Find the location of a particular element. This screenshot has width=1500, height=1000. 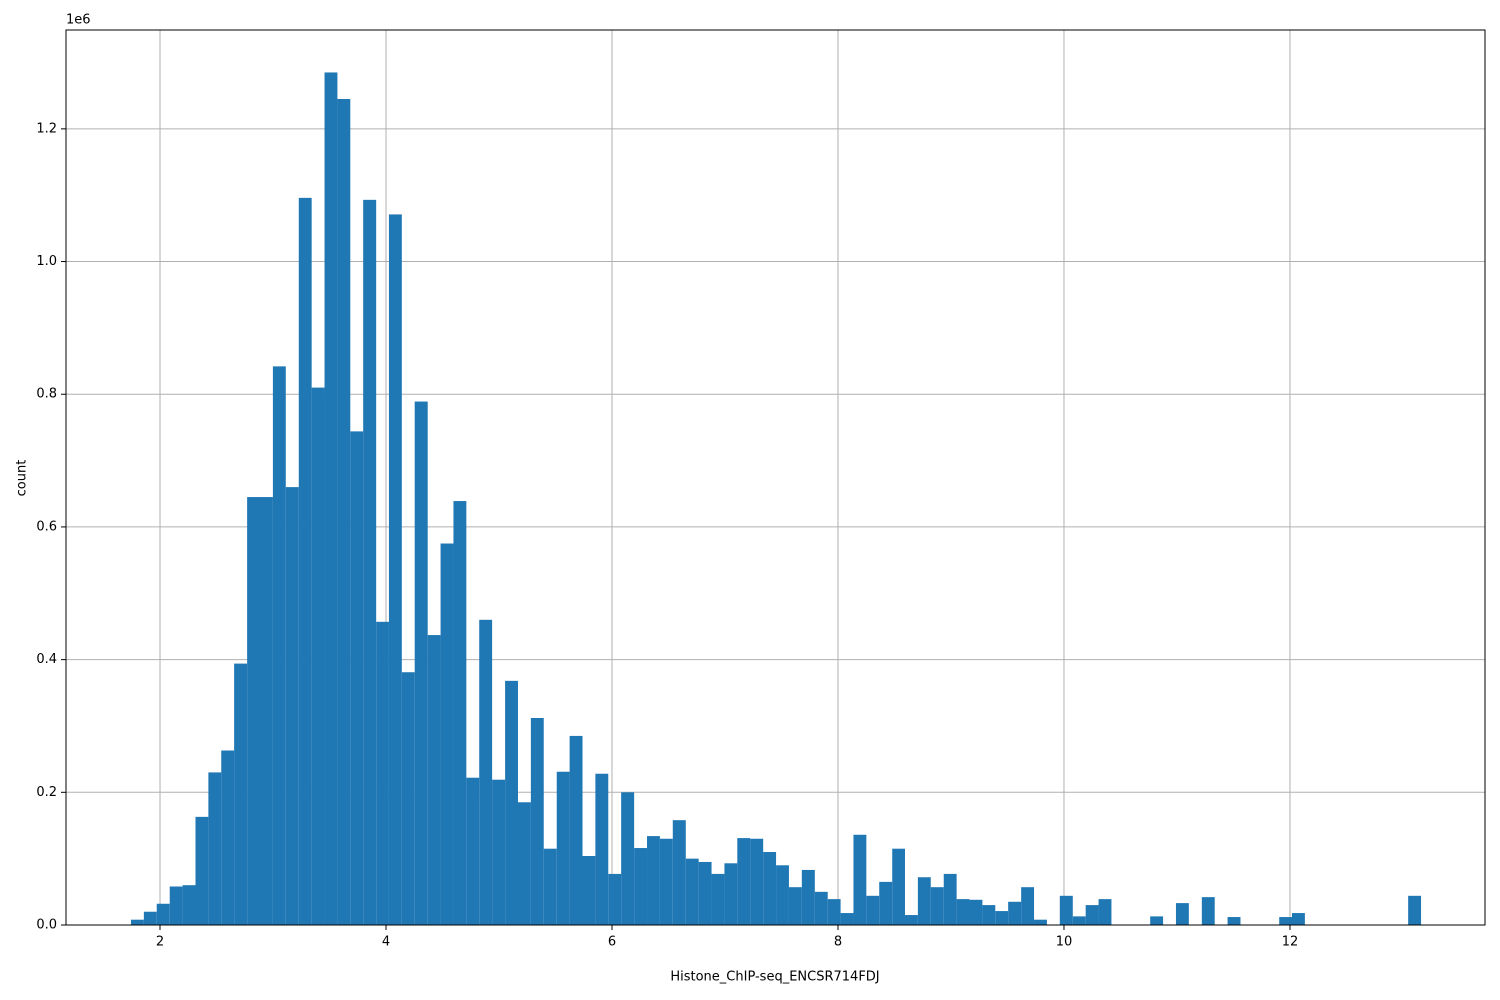

y-tick-label: 1.0 is located at coordinates (46, 261).